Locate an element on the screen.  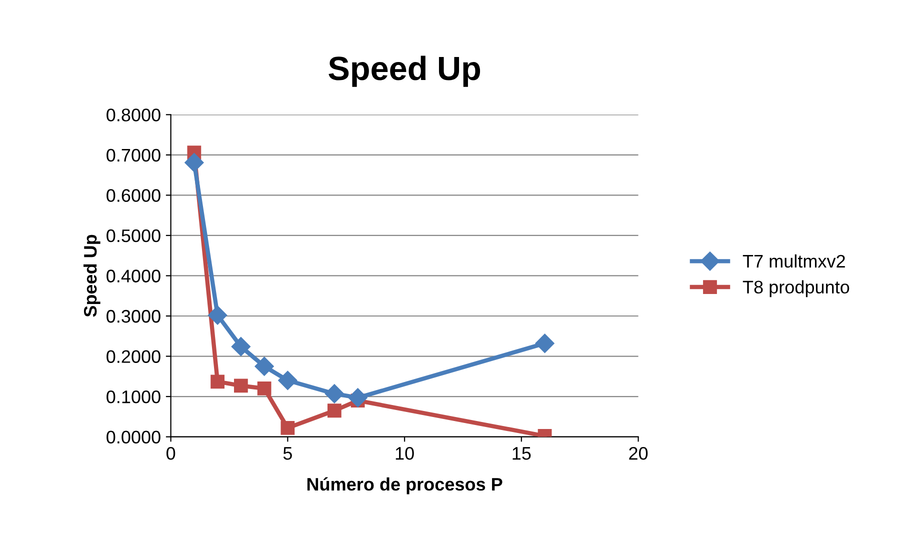
x-tick-label: 0 is located at coordinates (171, 453).